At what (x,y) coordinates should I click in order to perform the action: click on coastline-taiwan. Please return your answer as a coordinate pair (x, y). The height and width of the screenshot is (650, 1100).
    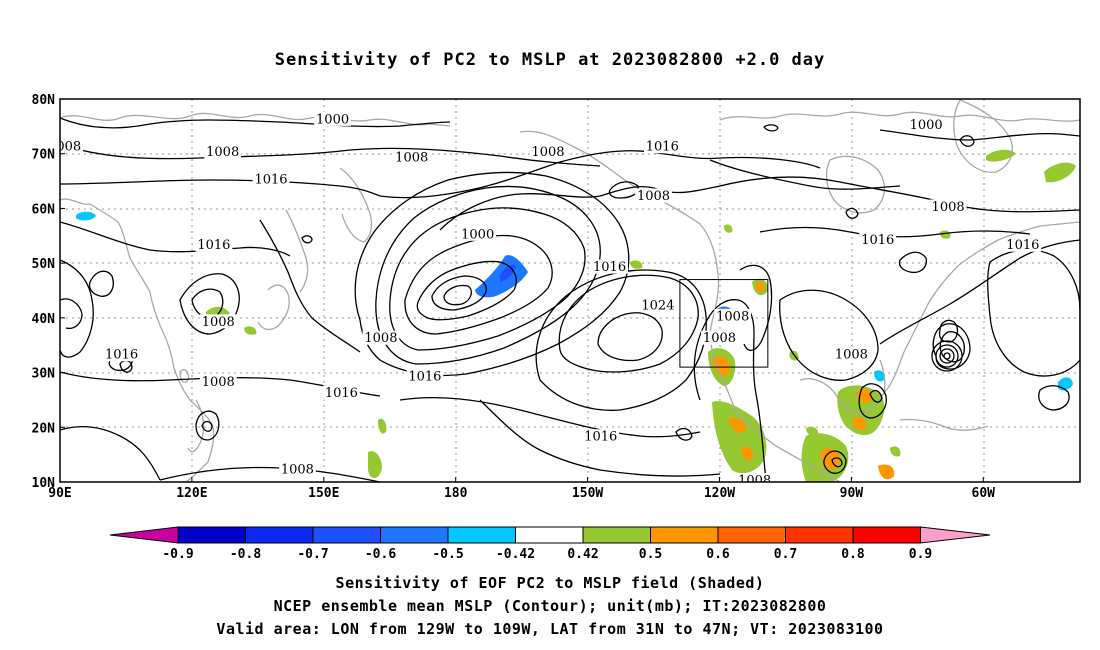
    Looking at the image, I should click on (184, 376).